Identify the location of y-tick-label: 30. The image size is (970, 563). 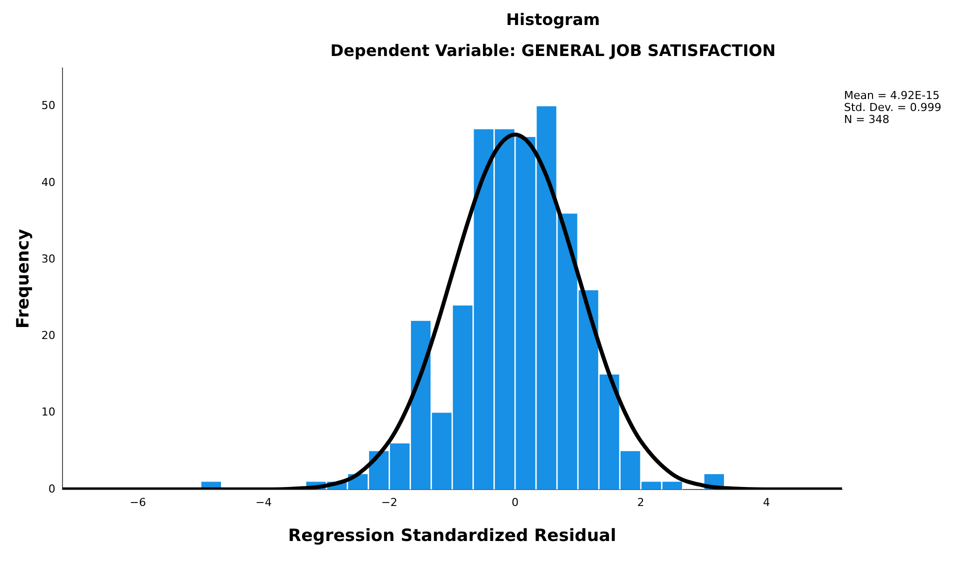
(48, 259).